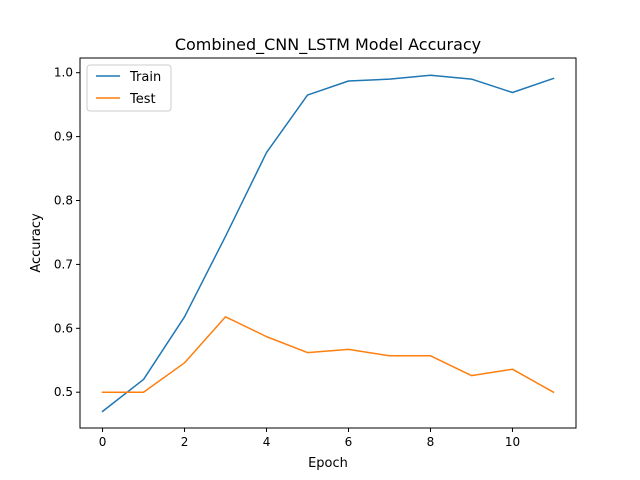  I want to click on y-tick-label: 0.6, so click(63, 328).